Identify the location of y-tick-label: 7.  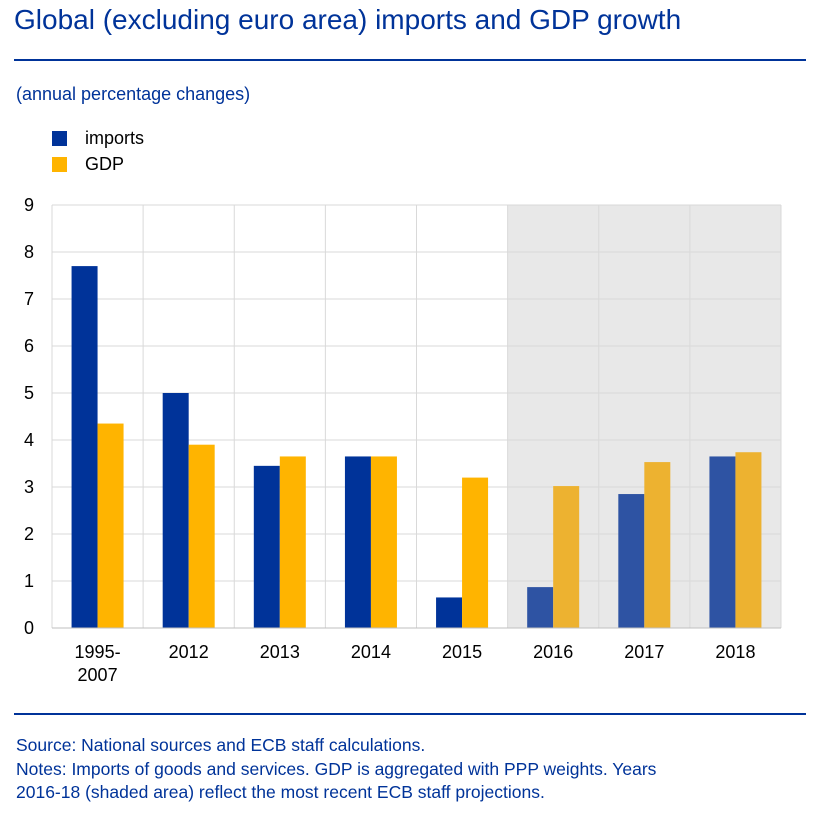
(29, 299).